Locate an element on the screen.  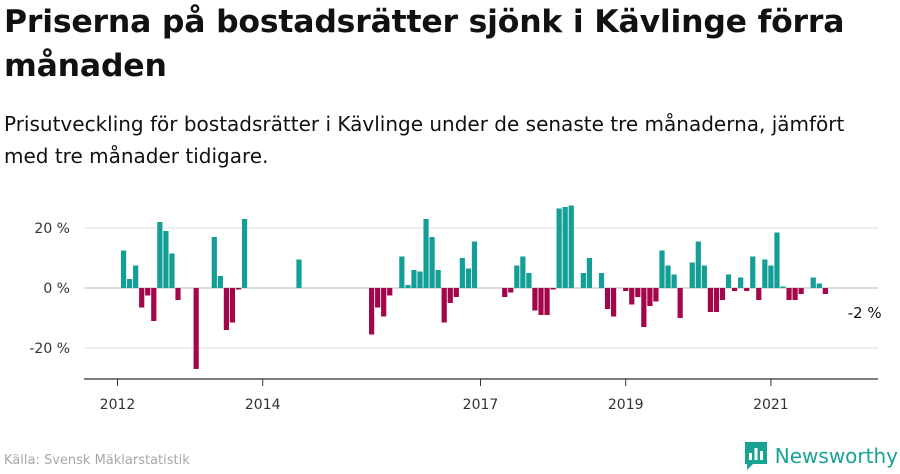
brand-name: Newsworthy is located at coordinates (836, 456).